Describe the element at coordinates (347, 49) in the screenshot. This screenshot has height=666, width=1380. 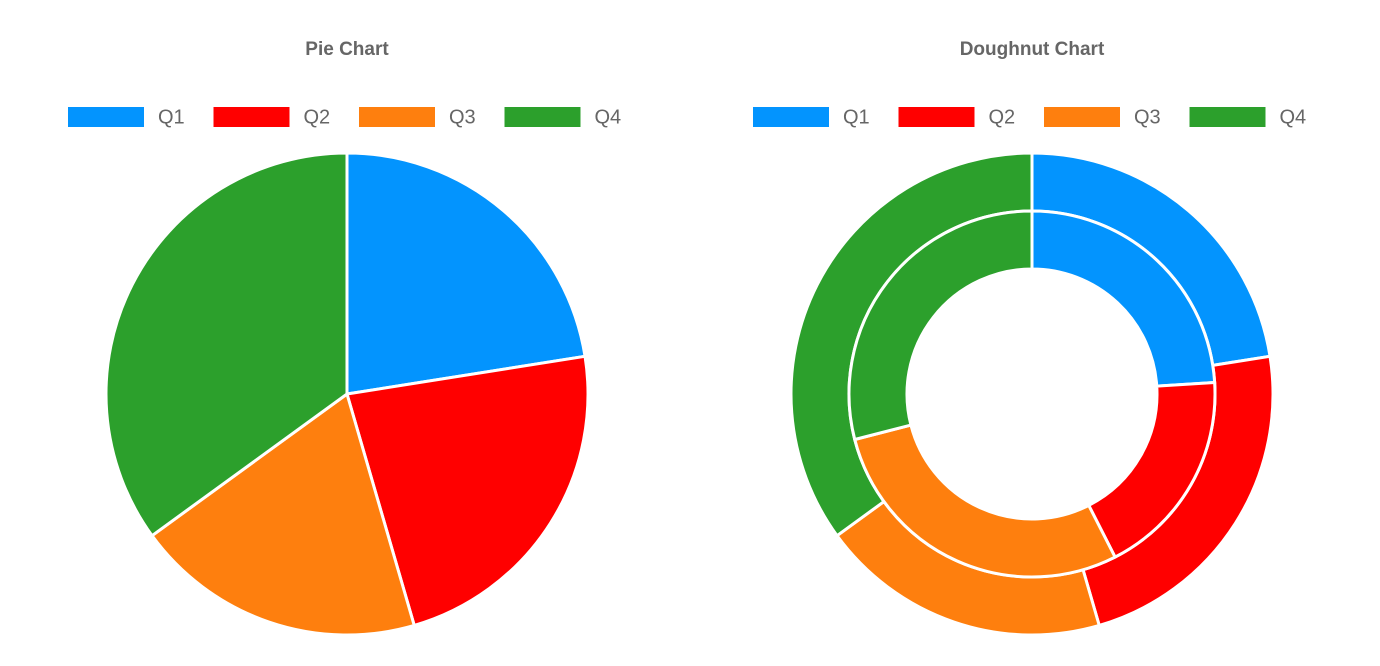
I see `chart-title: Pie Chart` at that location.